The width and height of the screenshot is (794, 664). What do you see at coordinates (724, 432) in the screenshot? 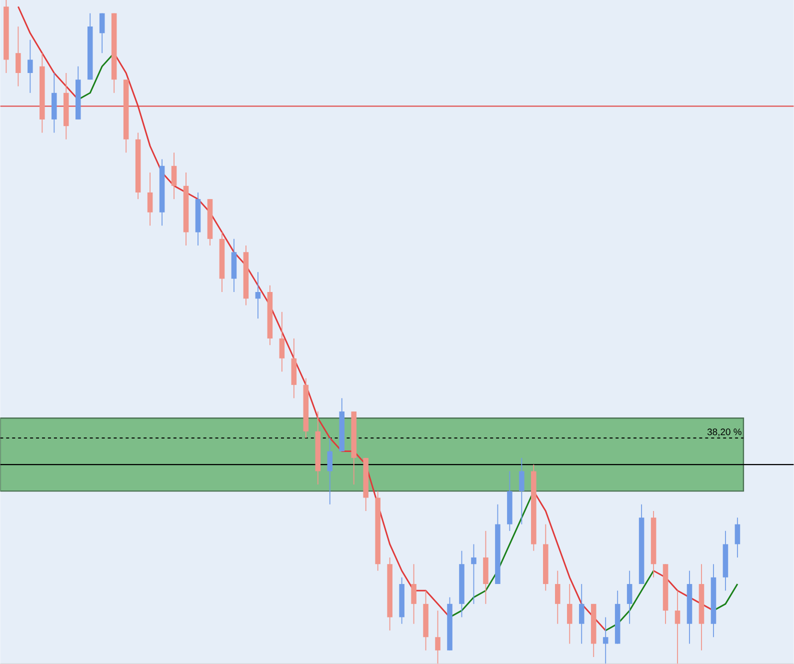
I see `annotation: 38,20 %` at bounding box center [724, 432].